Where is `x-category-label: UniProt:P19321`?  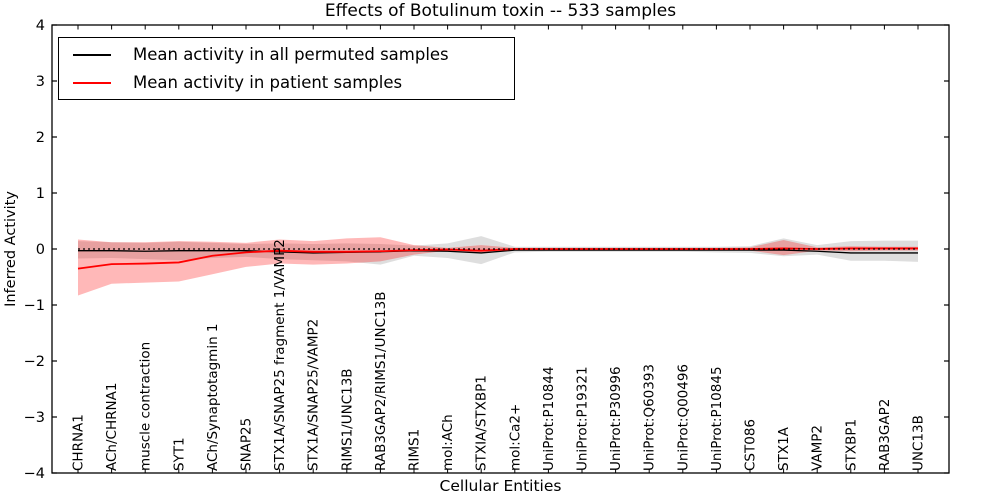 x-category-label: UniProt:P19321 is located at coordinates (583, 418).